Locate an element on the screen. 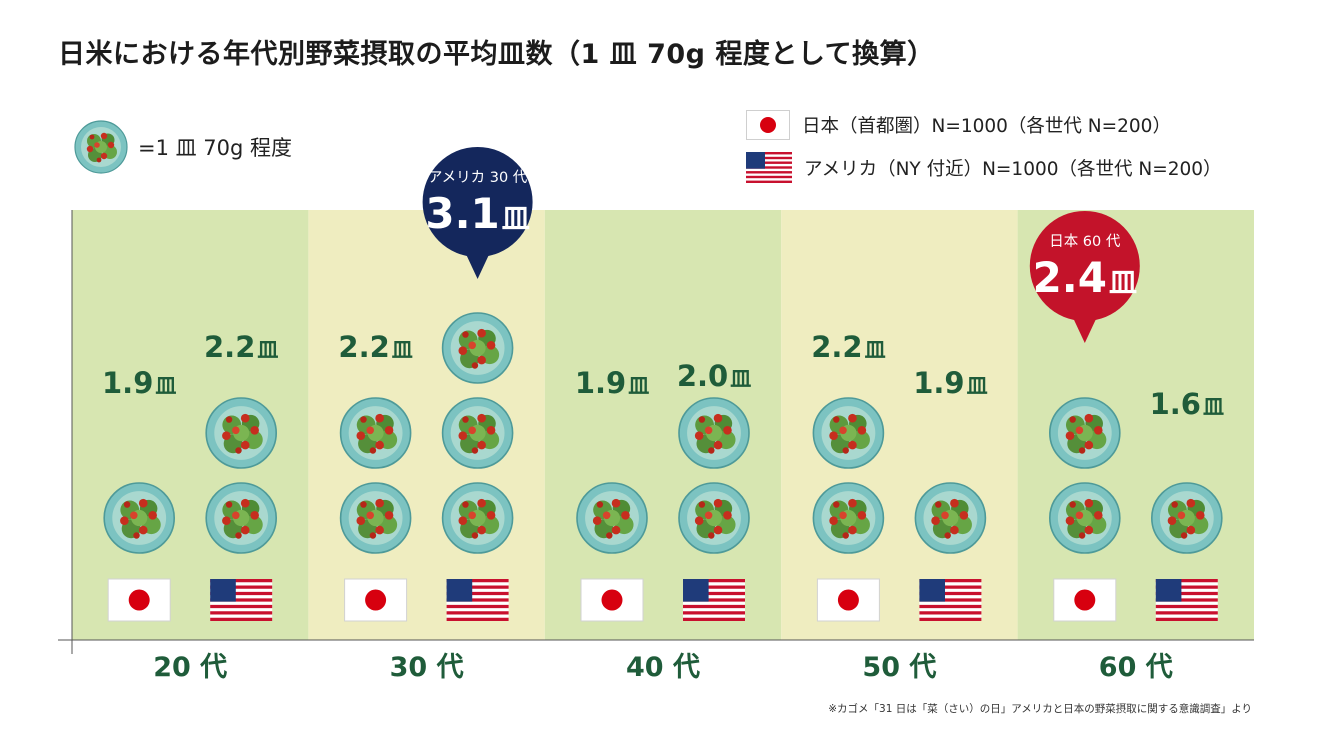 This screenshot has height=756, width=1340. data-label: 1.6皿 is located at coordinates (1187, 404).